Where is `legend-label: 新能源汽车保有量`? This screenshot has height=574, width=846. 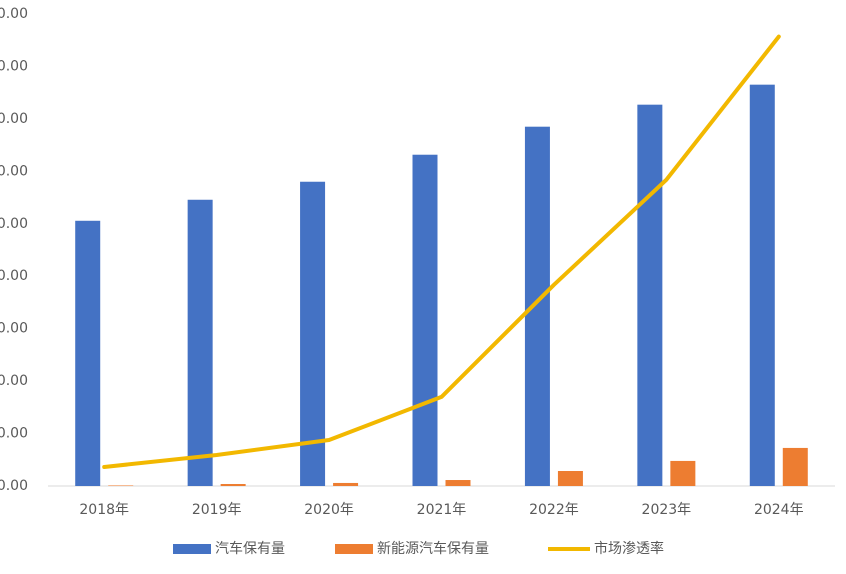
legend-label: 新能源汽车保有量 is located at coordinates (433, 548).